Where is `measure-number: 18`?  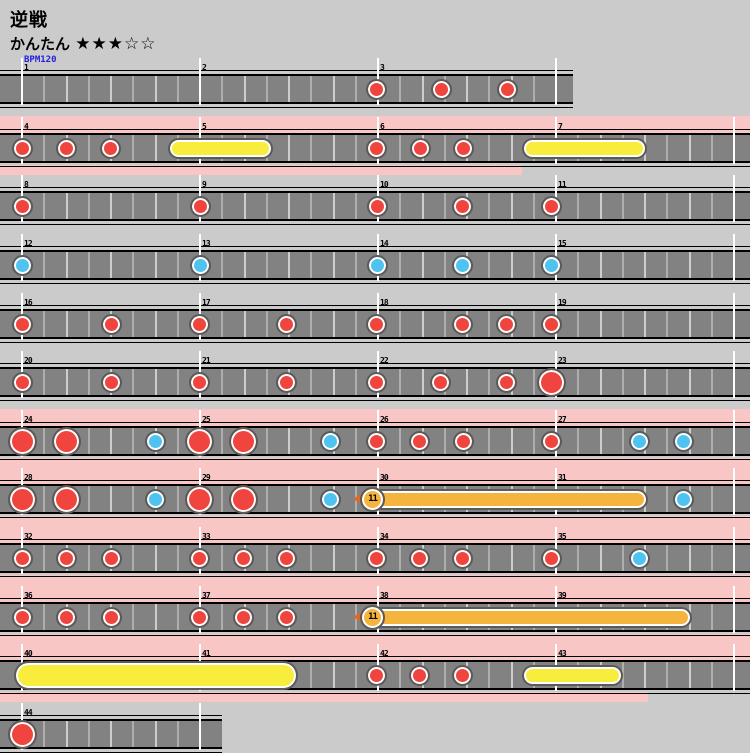 measure-number: 18 is located at coordinates (384, 302).